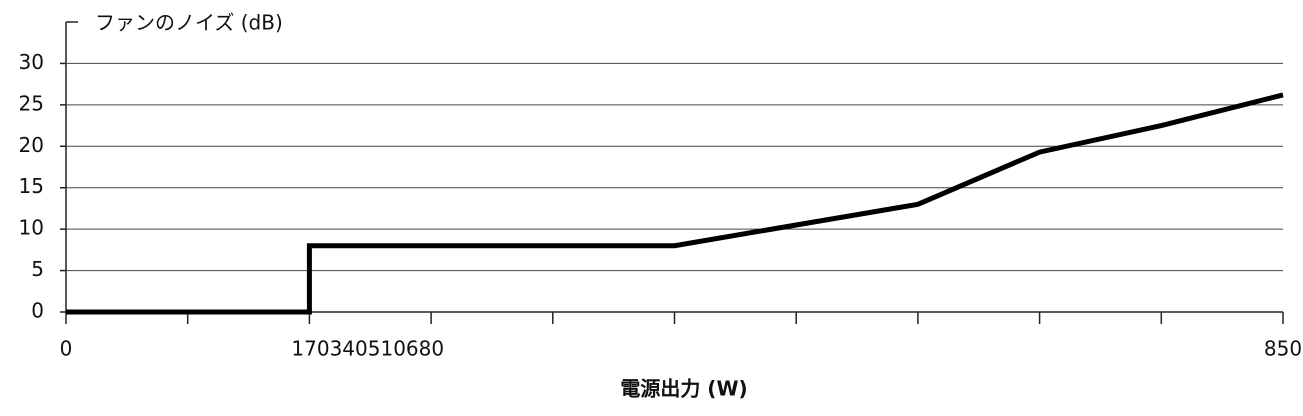 The width and height of the screenshot is (1303, 416). What do you see at coordinates (37, 311) in the screenshot?
I see `y-tick-label: 0` at bounding box center [37, 311].